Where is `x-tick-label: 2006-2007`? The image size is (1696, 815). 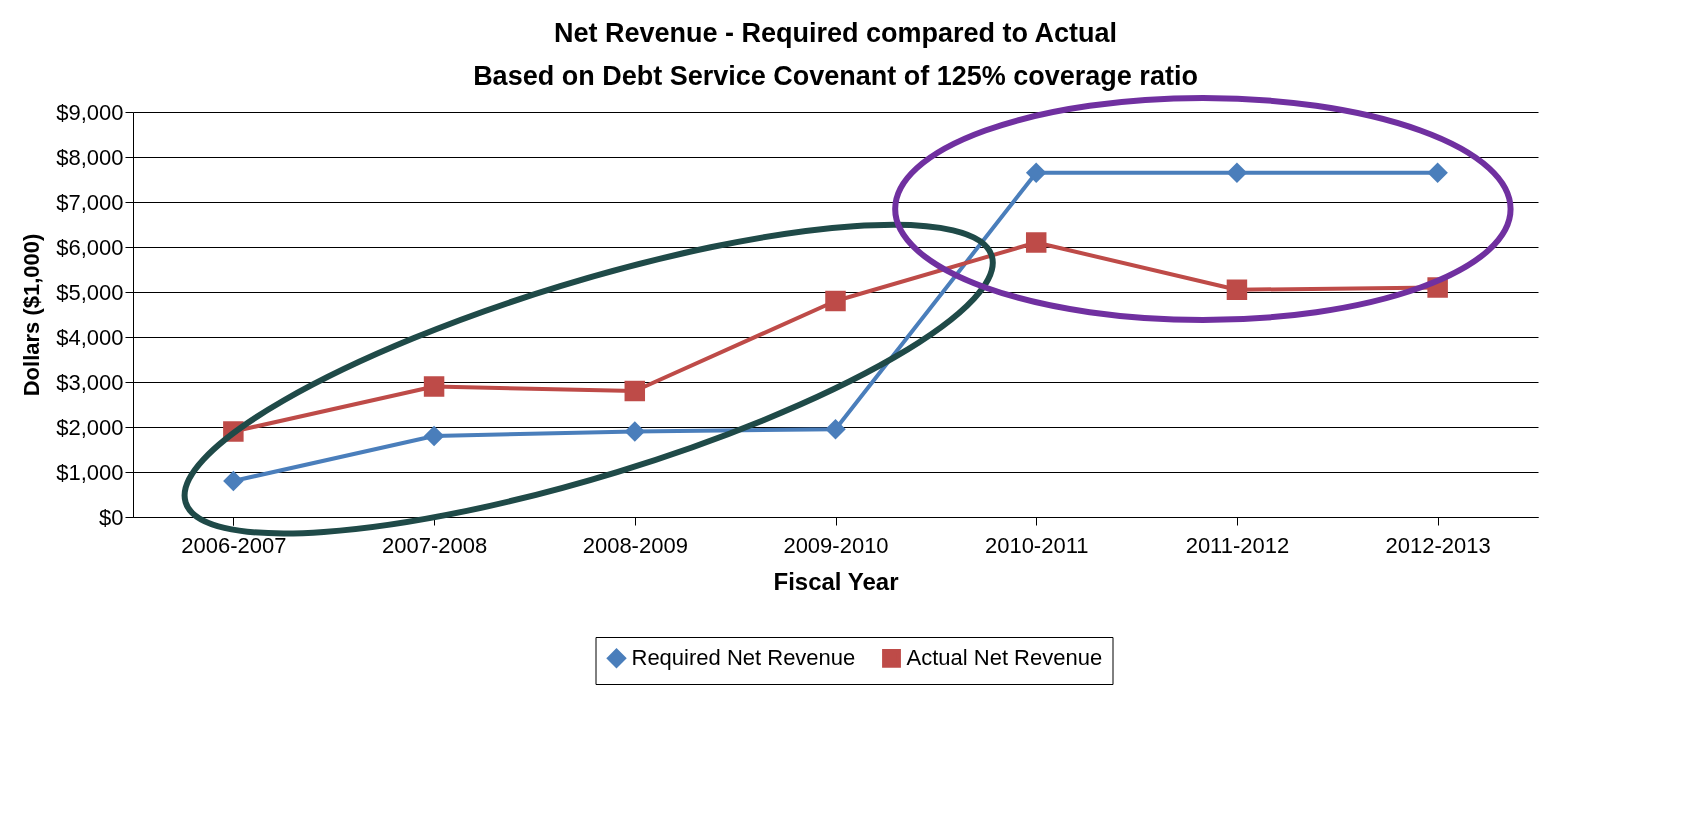 x-tick-label: 2006-2007 is located at coordinates (234, 545).